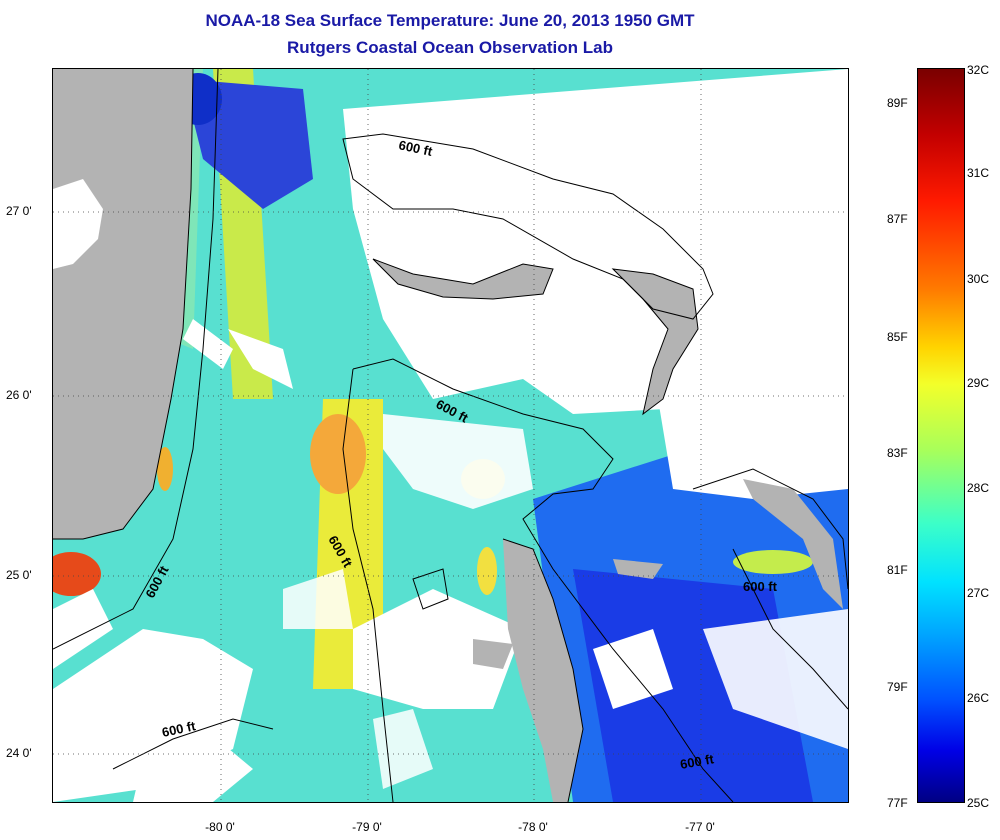 The height and width of the screenshot is (840, 1000). I want to click on map-subtitle: Rutgers Coastal Ocean Observation Lab, so click(450, 47).